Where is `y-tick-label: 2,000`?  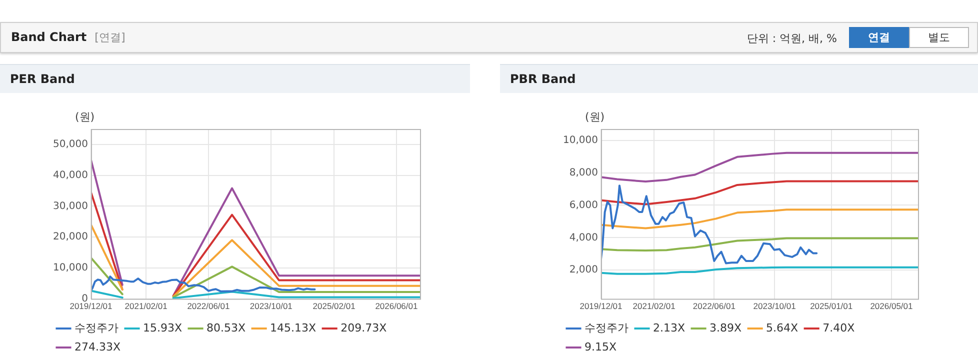
y-tick-label: 2,000 is located at coordinates (583, 270).